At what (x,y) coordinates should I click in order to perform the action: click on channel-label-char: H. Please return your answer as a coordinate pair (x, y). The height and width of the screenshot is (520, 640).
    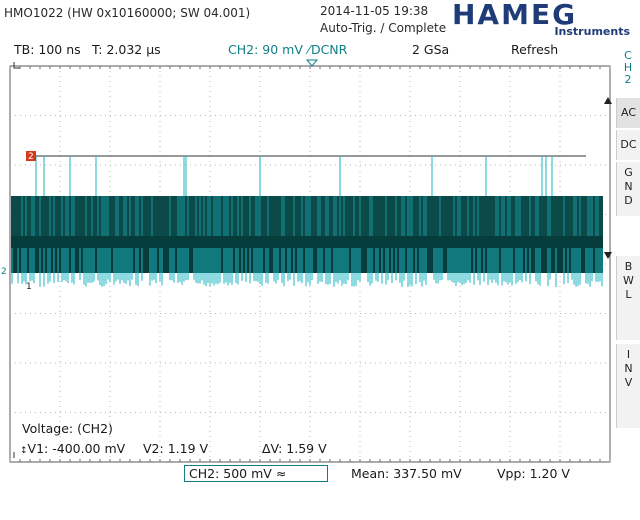
    Looking at the image, I should click on (628, 67).